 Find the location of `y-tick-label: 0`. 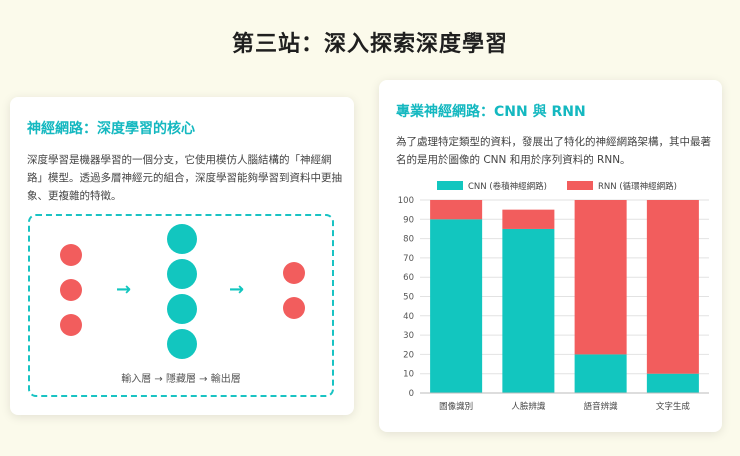

y-tick-label: 0 is located at coordinates (411, 394).